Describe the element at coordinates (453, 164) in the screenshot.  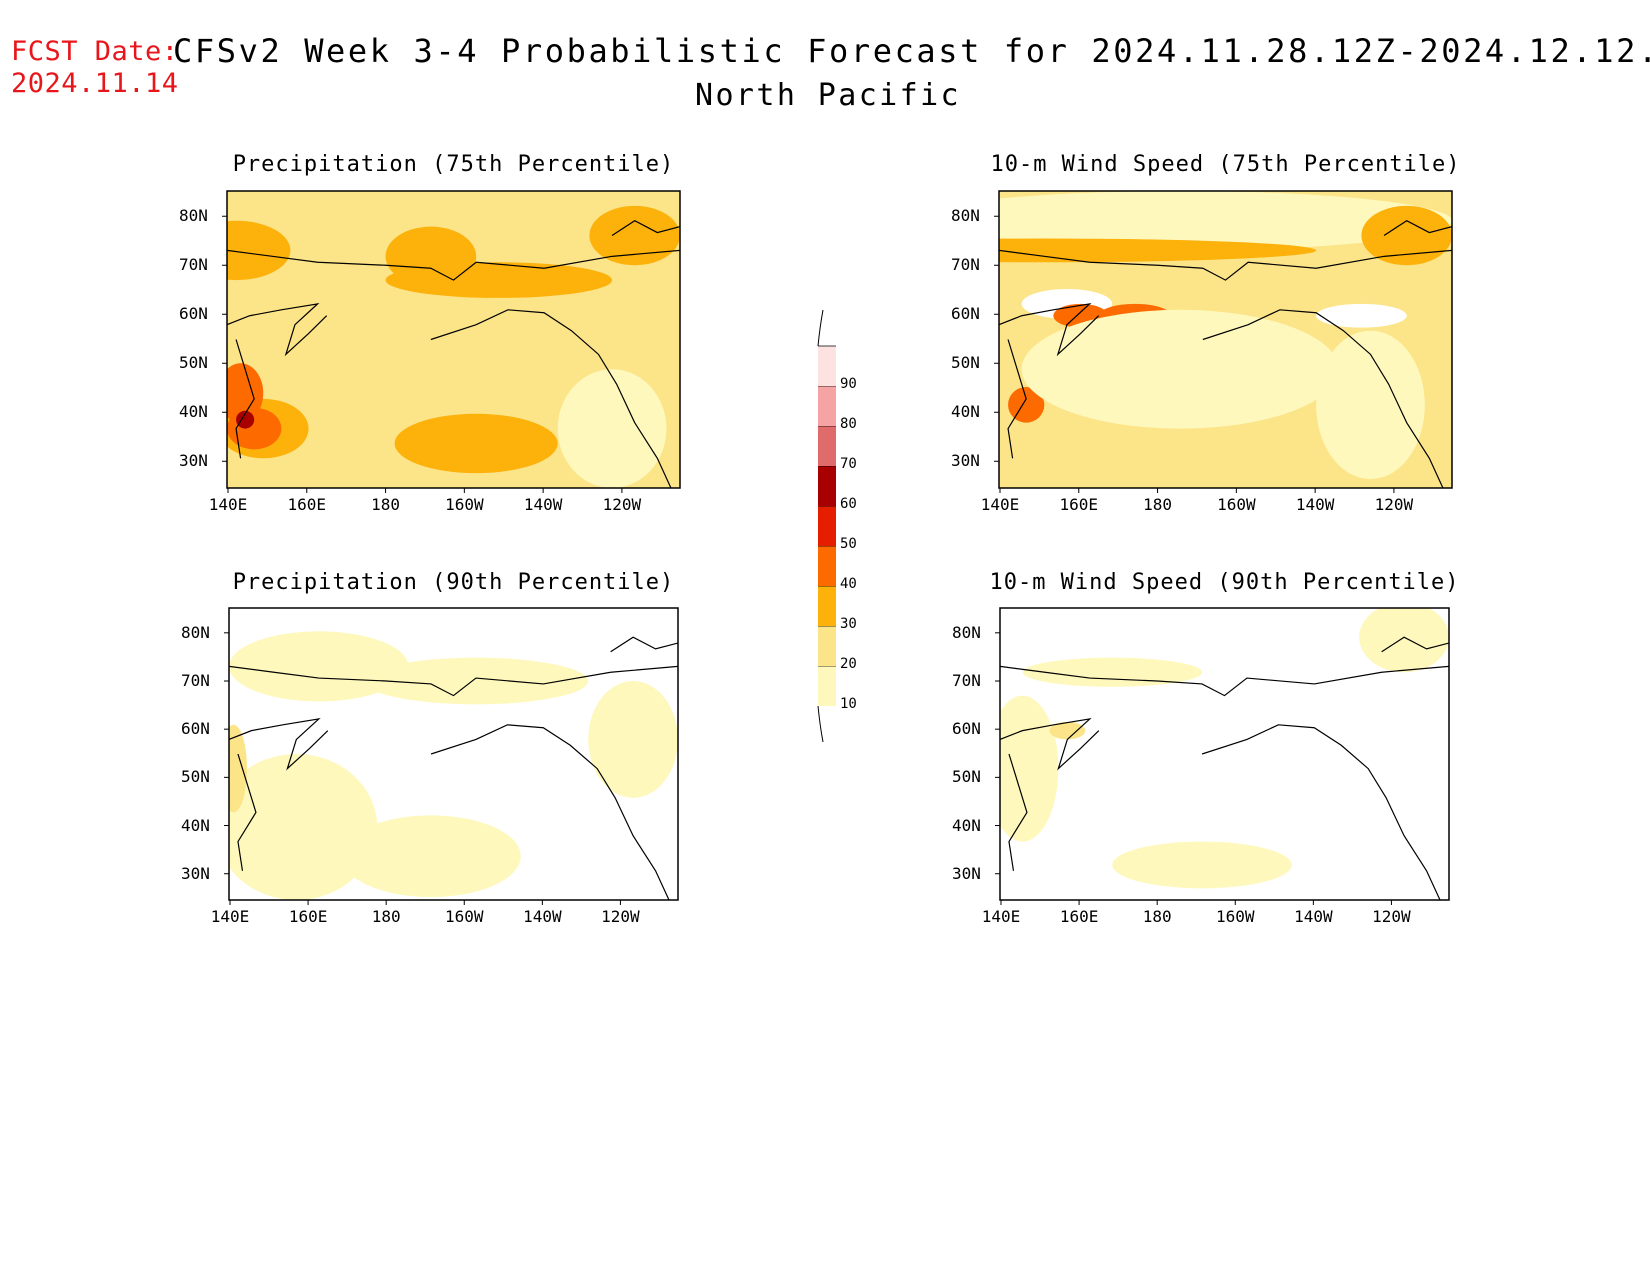
I see `panel-title: Precipitation (75th Percentile)` at that location.